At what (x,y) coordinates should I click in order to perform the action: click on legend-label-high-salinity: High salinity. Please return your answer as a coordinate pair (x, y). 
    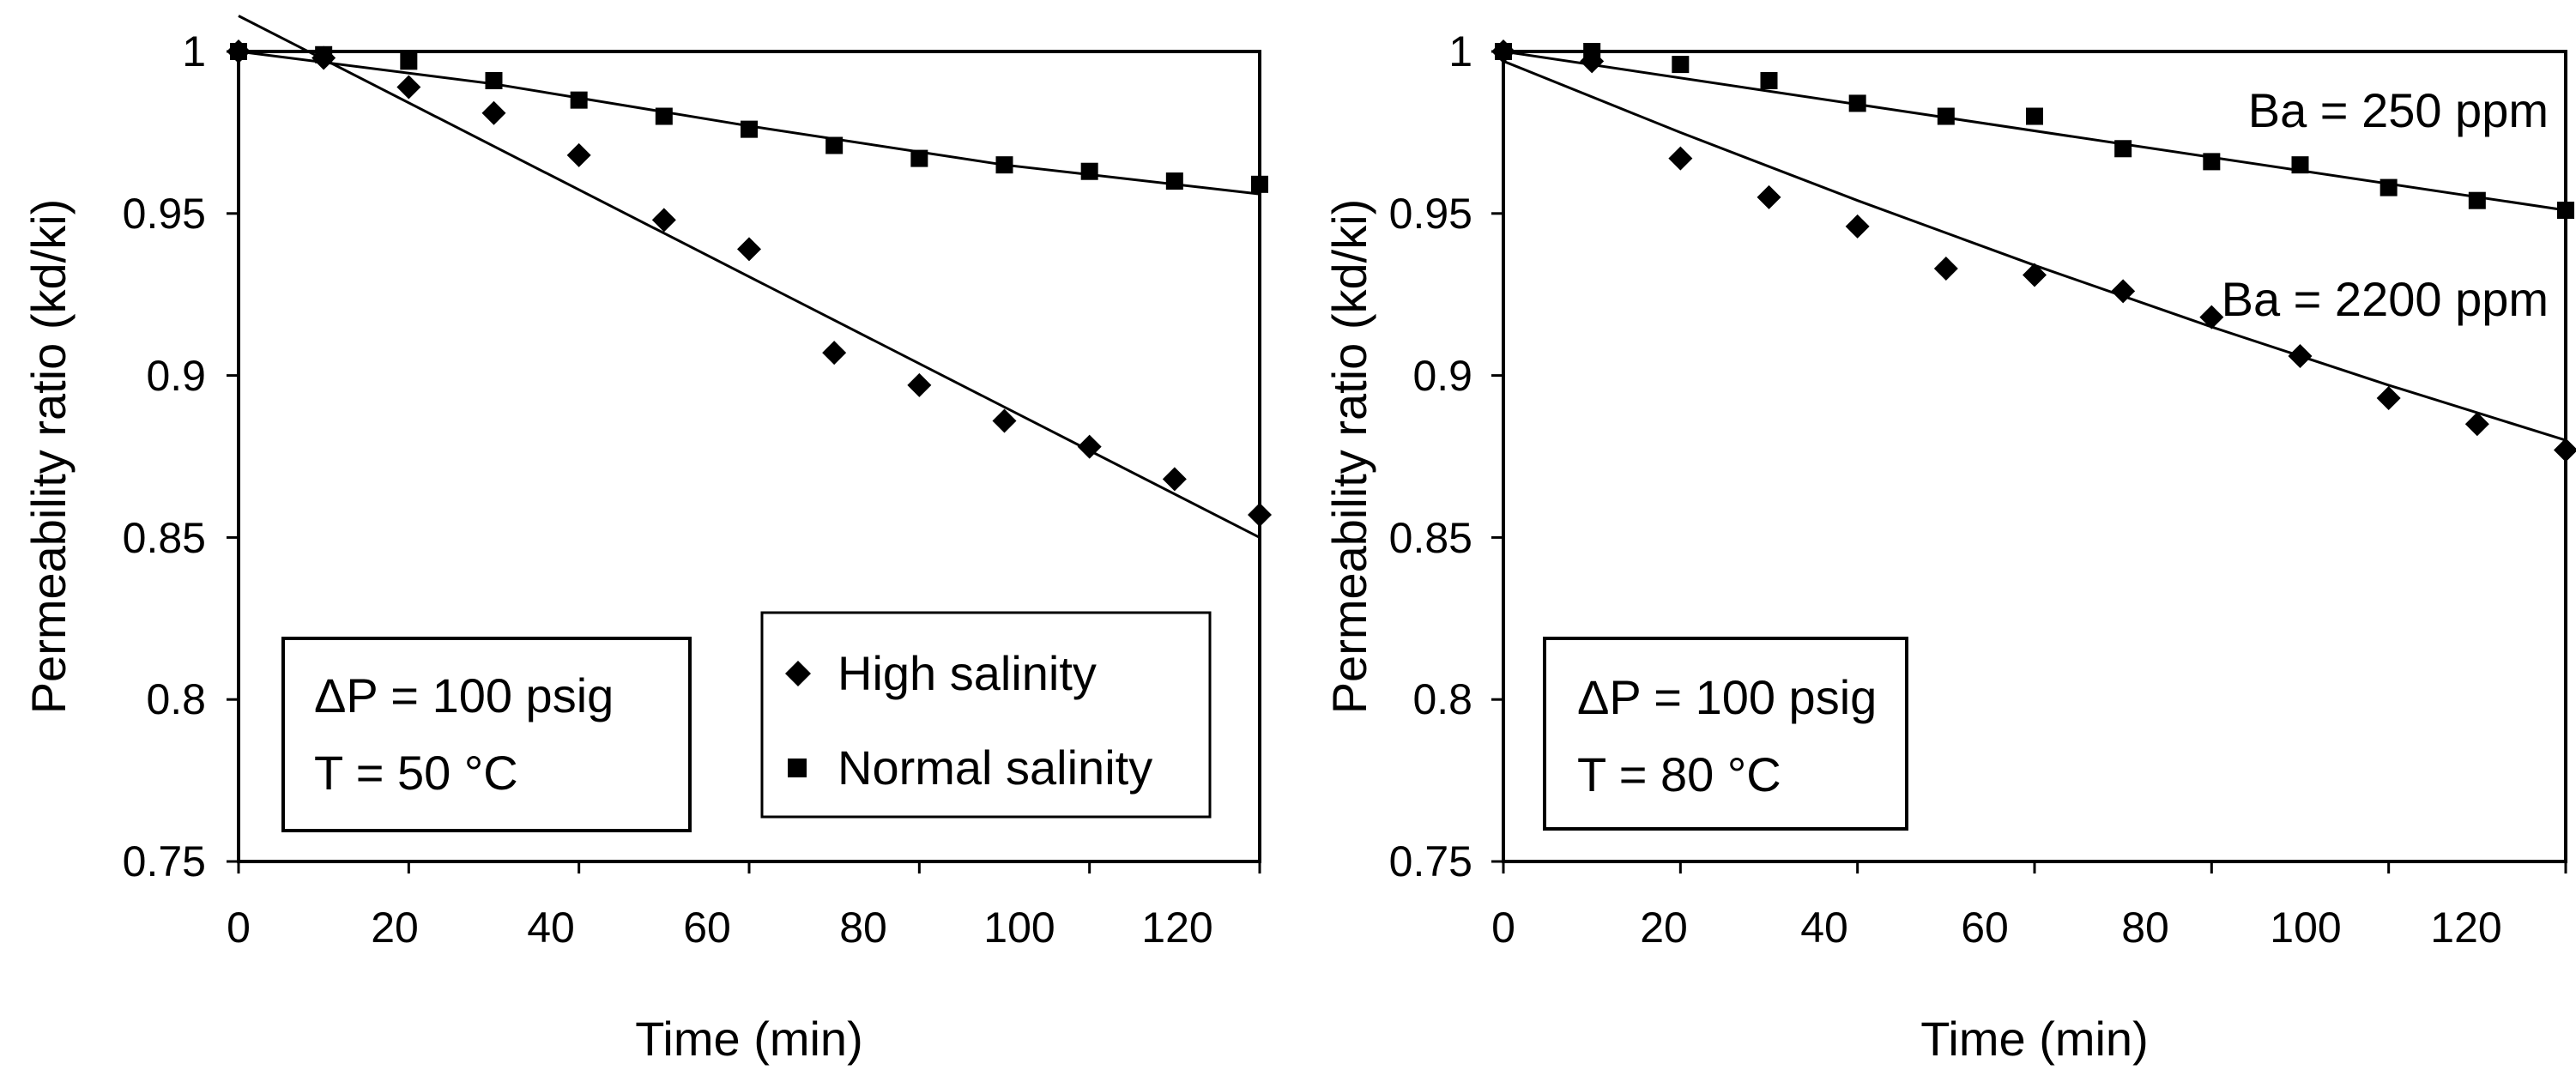
    Looking at the image, I should click on (967, 673).